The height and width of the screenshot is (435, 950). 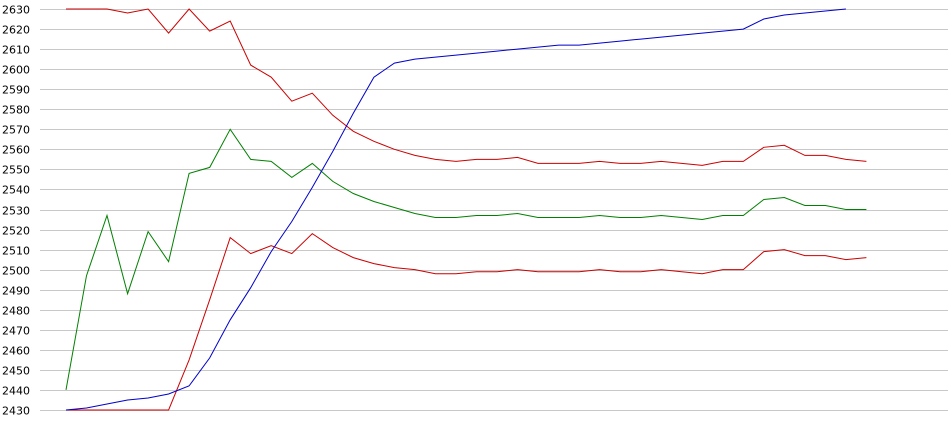 What do you see at coordinates (16, 331) in the screenshot?
I see `y-tick-label: 2470` at bounding box center [16, 331].